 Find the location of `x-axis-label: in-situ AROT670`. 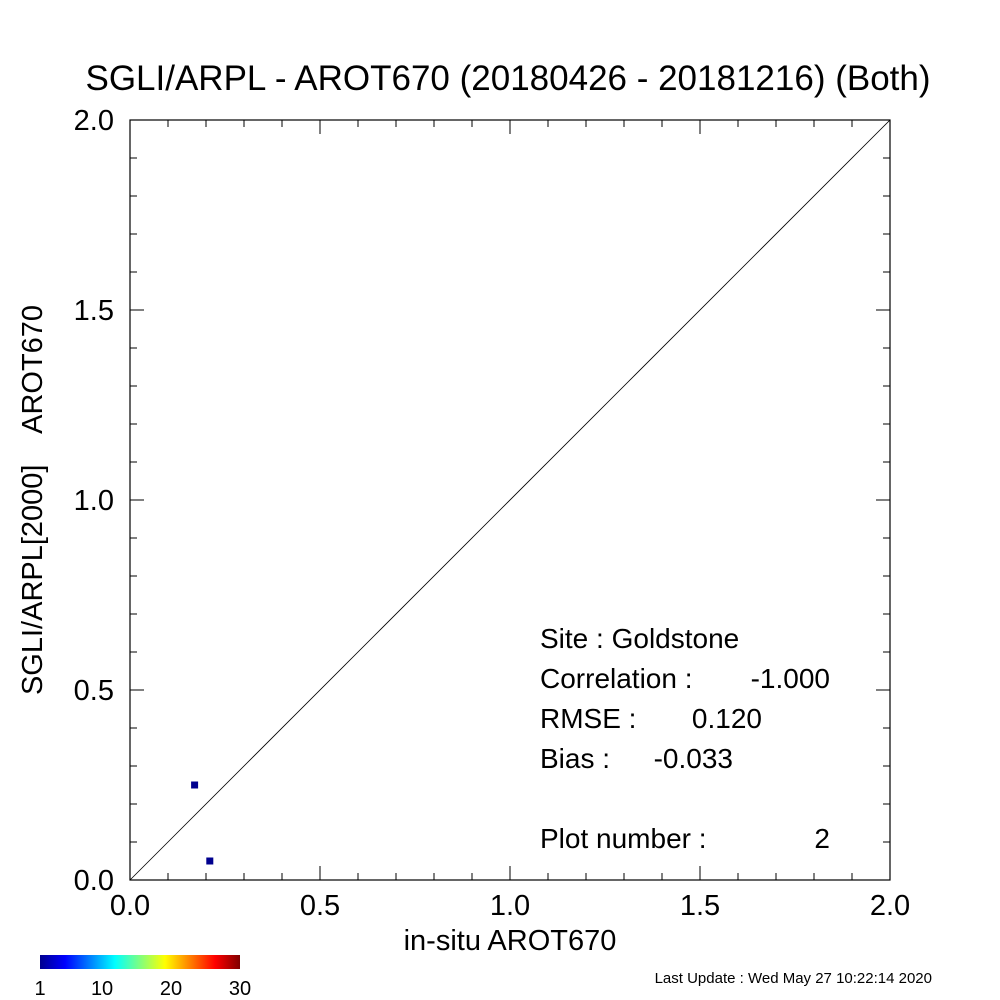

x-axis-label: in-situ AROT670 is located at coordinates (510, 941).